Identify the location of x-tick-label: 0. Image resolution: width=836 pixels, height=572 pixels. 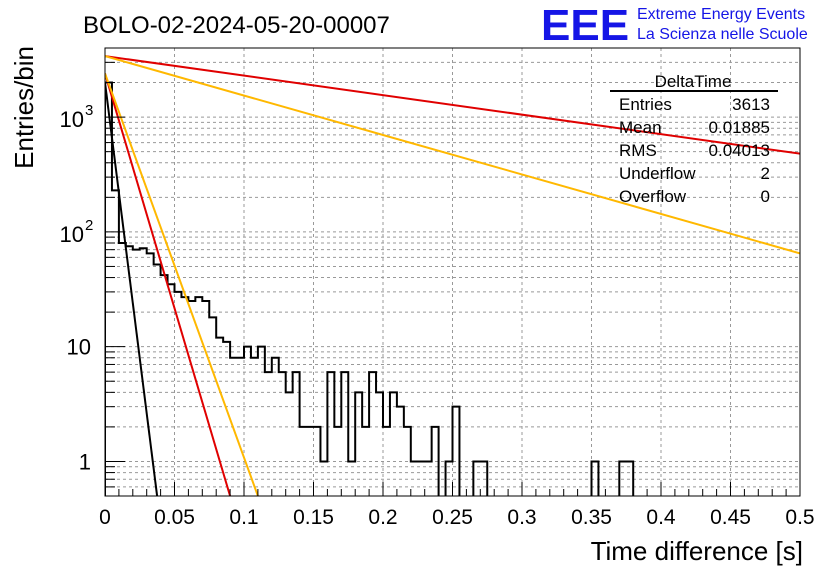
(105, 517).